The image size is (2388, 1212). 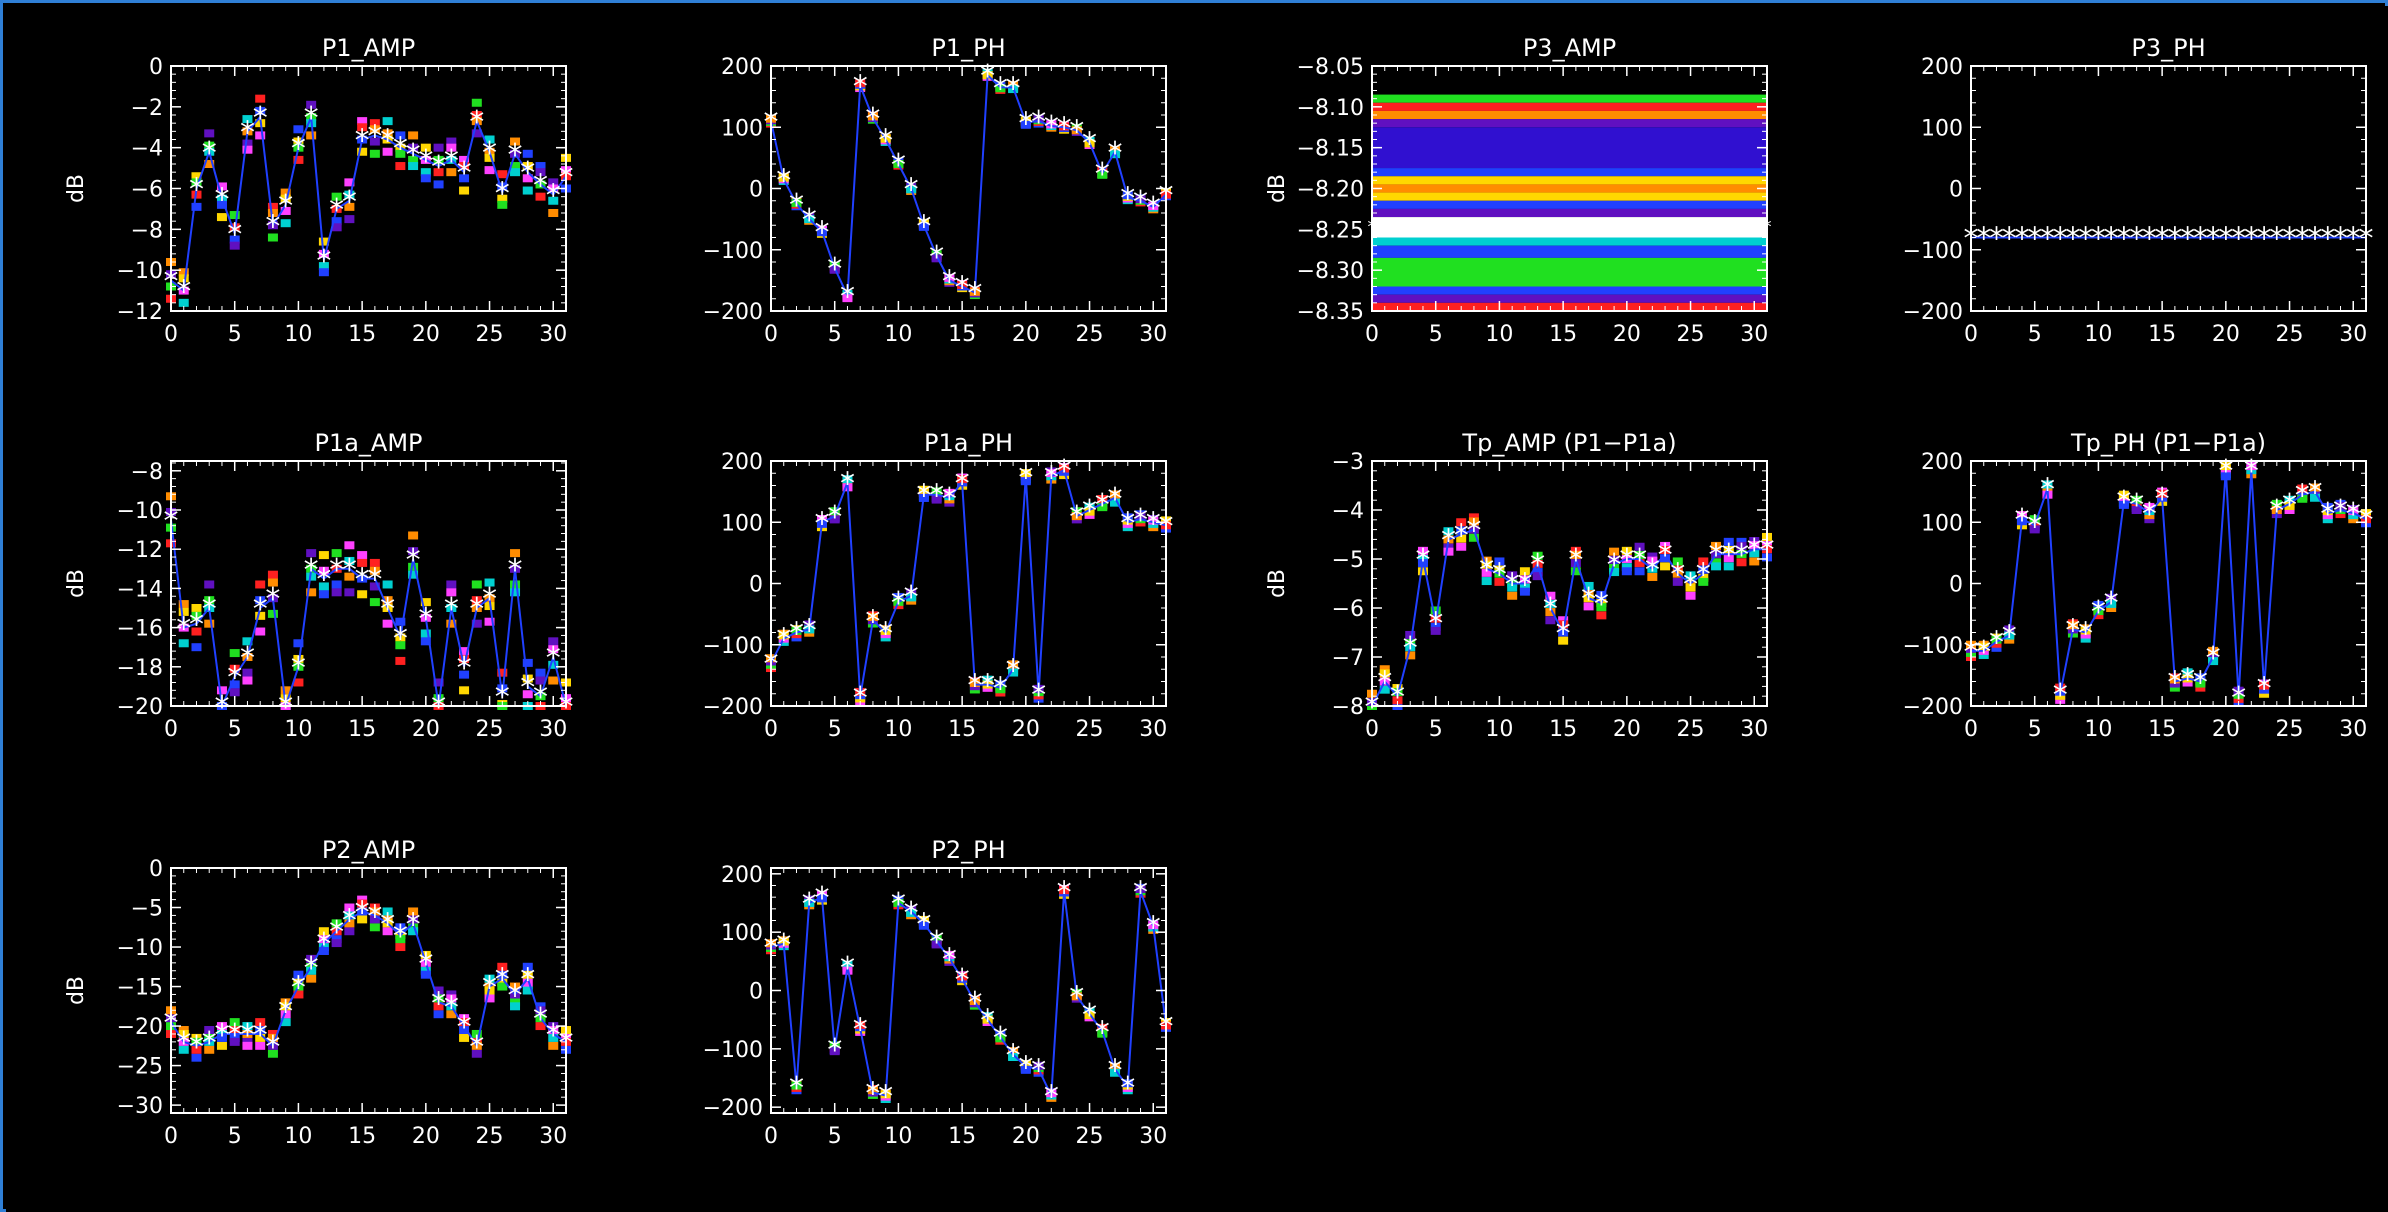 What do you see at coordinates (140, 707) in the screenshot?
I see `y-tick-label: −20` at bounding box center [140, 707].